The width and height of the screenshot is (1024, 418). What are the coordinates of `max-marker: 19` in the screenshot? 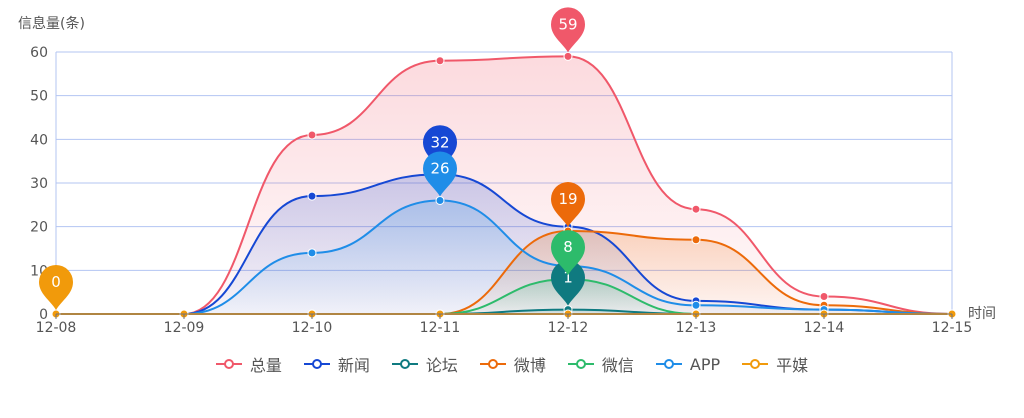 It's located at (568, 205).